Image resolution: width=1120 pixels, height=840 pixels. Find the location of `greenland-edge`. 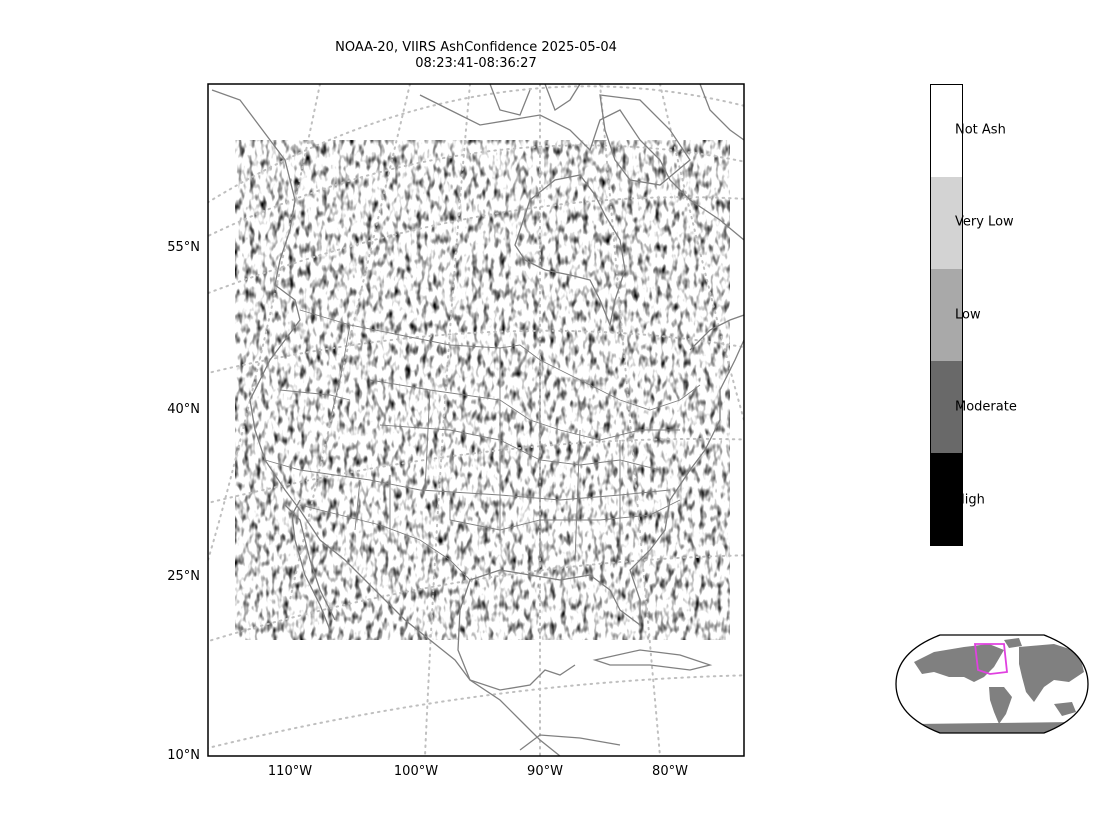

greenland-edge is located at coordinates (721, 112).